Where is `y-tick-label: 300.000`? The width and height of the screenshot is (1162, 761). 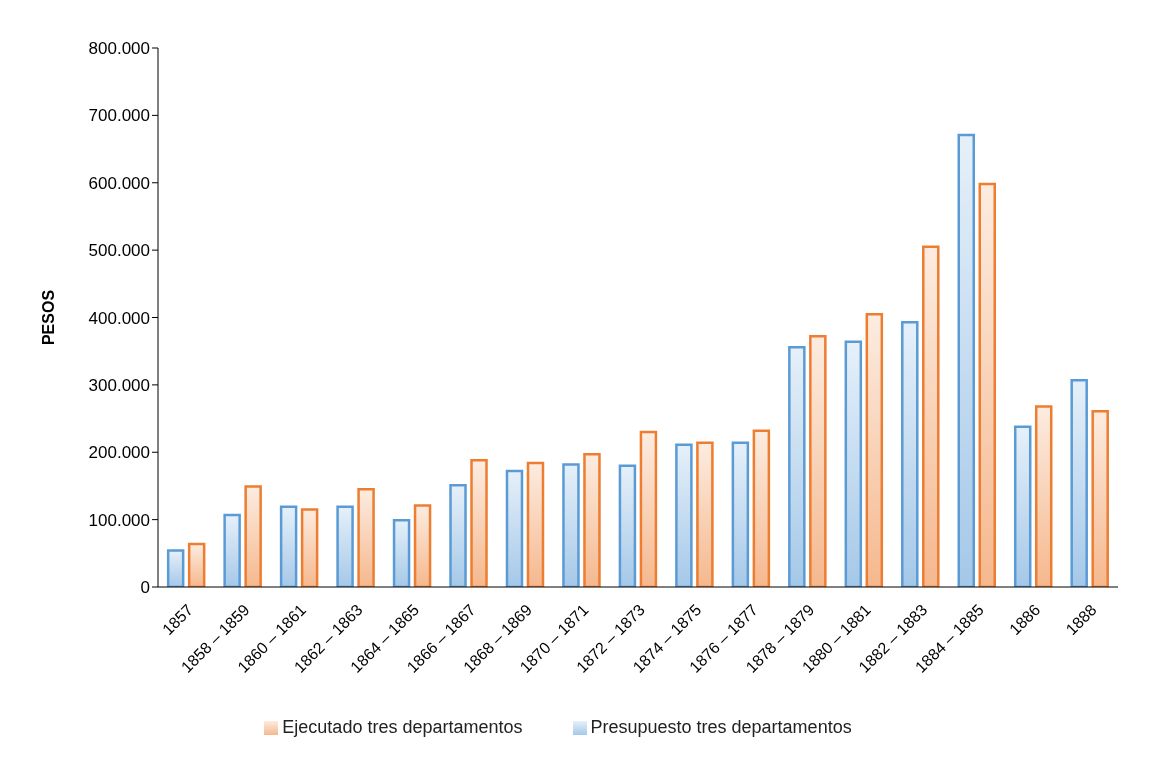
y-tick-label: 300.000 is located at coordinates (119, 385).